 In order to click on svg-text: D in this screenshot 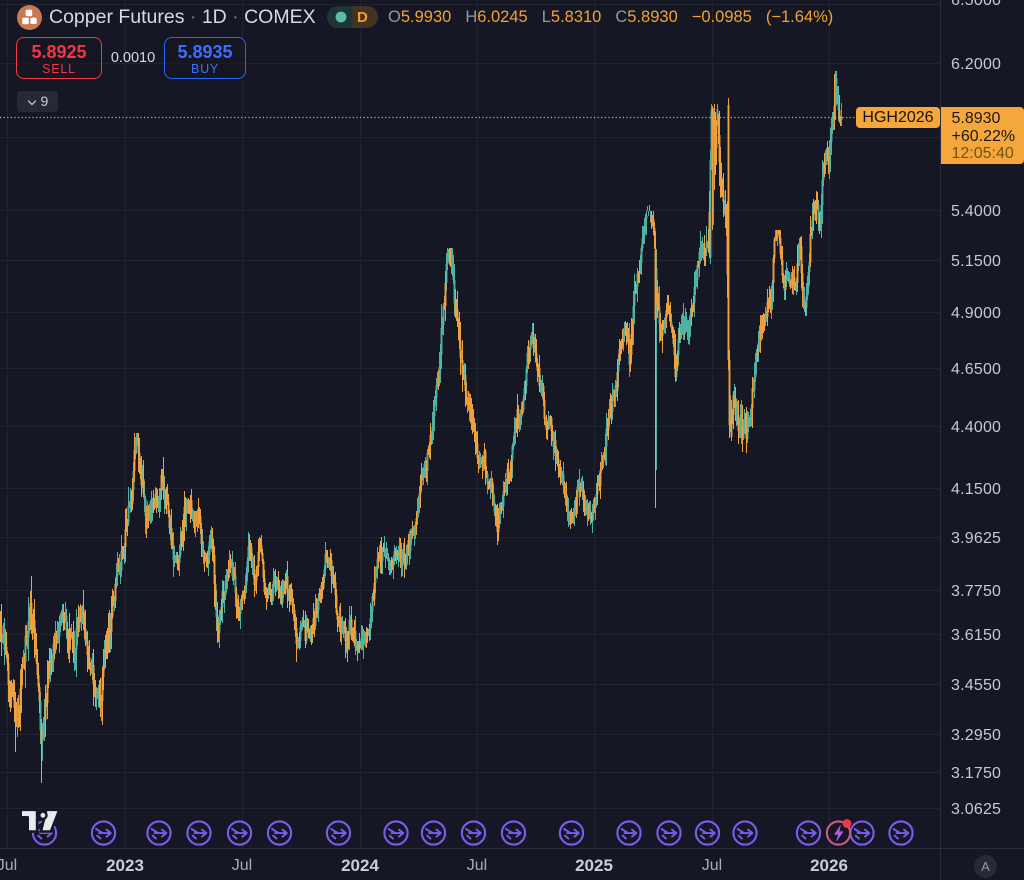, I will do `click(362, 17)`.